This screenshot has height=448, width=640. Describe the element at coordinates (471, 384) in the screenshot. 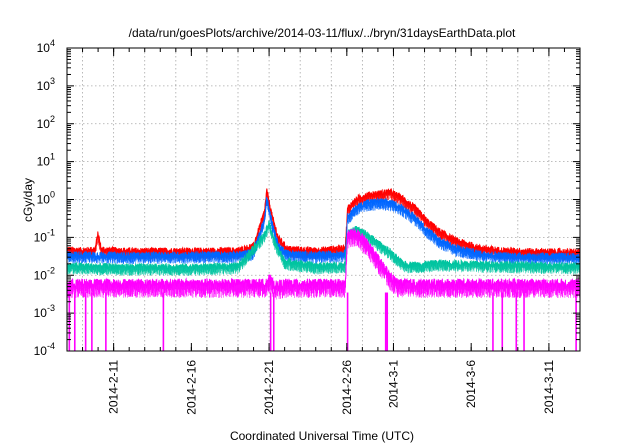

I see `x-tick-label: 2014-3-6` at that location.